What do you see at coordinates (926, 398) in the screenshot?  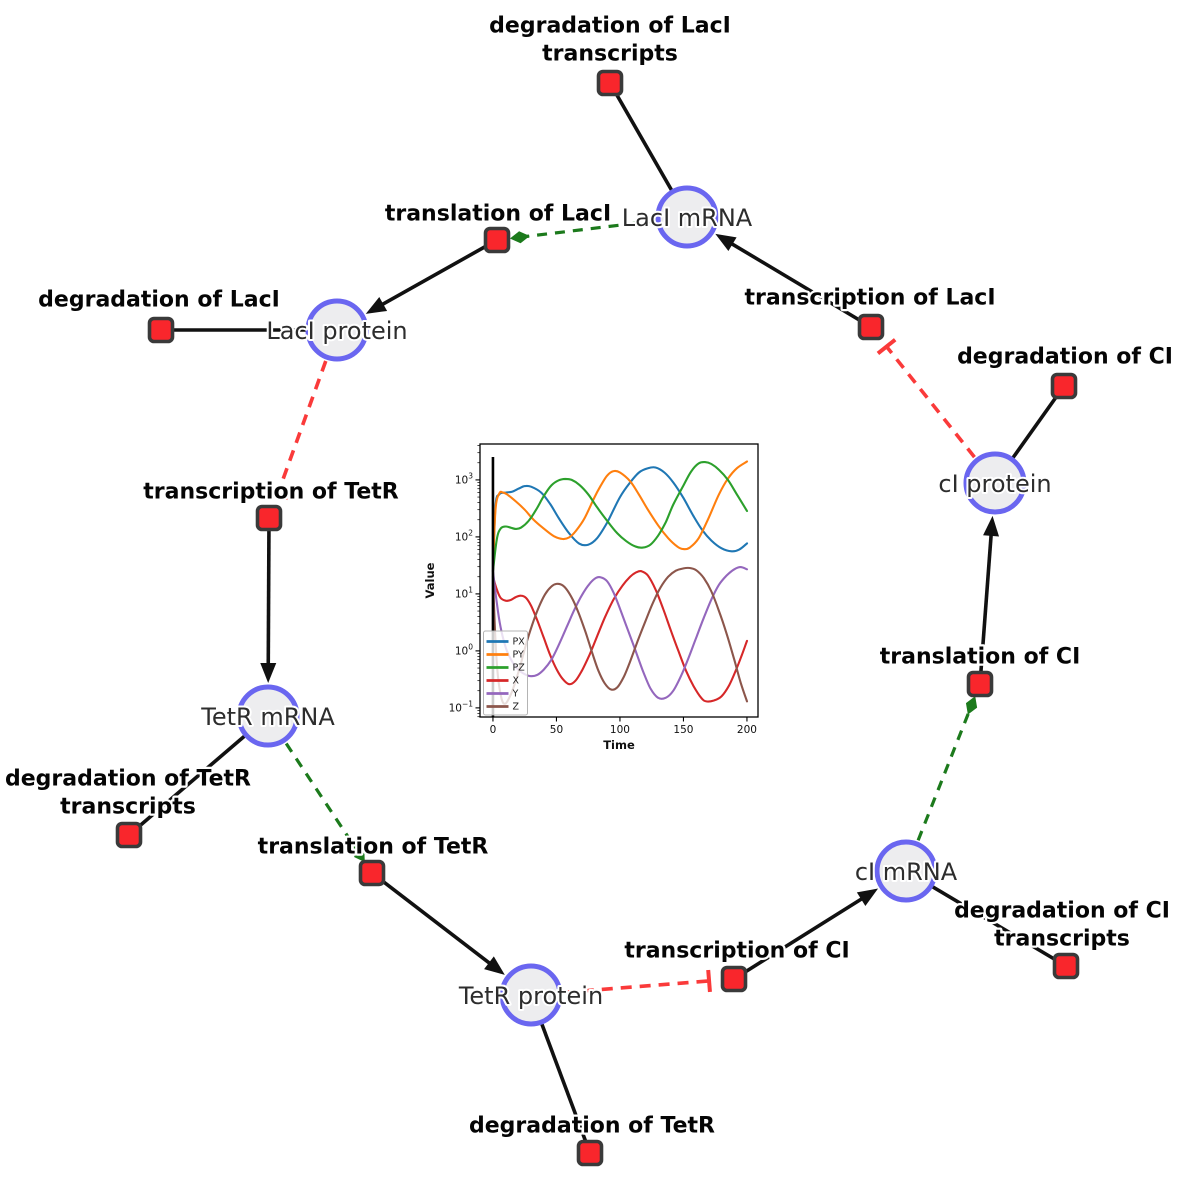 I see `edge-cI_protein-tx_lacI` at bounding box center [926, 398].